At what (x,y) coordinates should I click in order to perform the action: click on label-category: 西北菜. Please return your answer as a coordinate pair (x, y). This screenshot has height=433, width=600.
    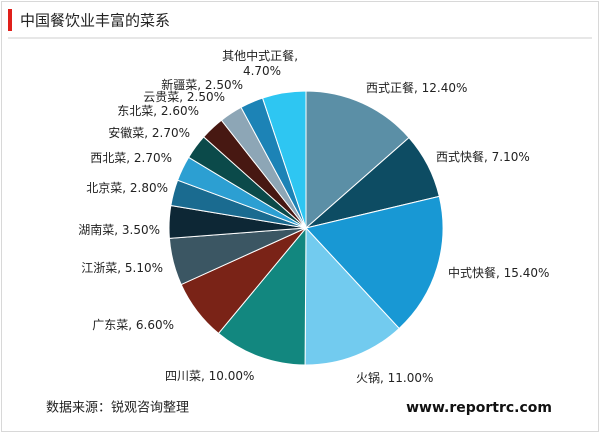
    Looking at the image, I should click on (108, 158).